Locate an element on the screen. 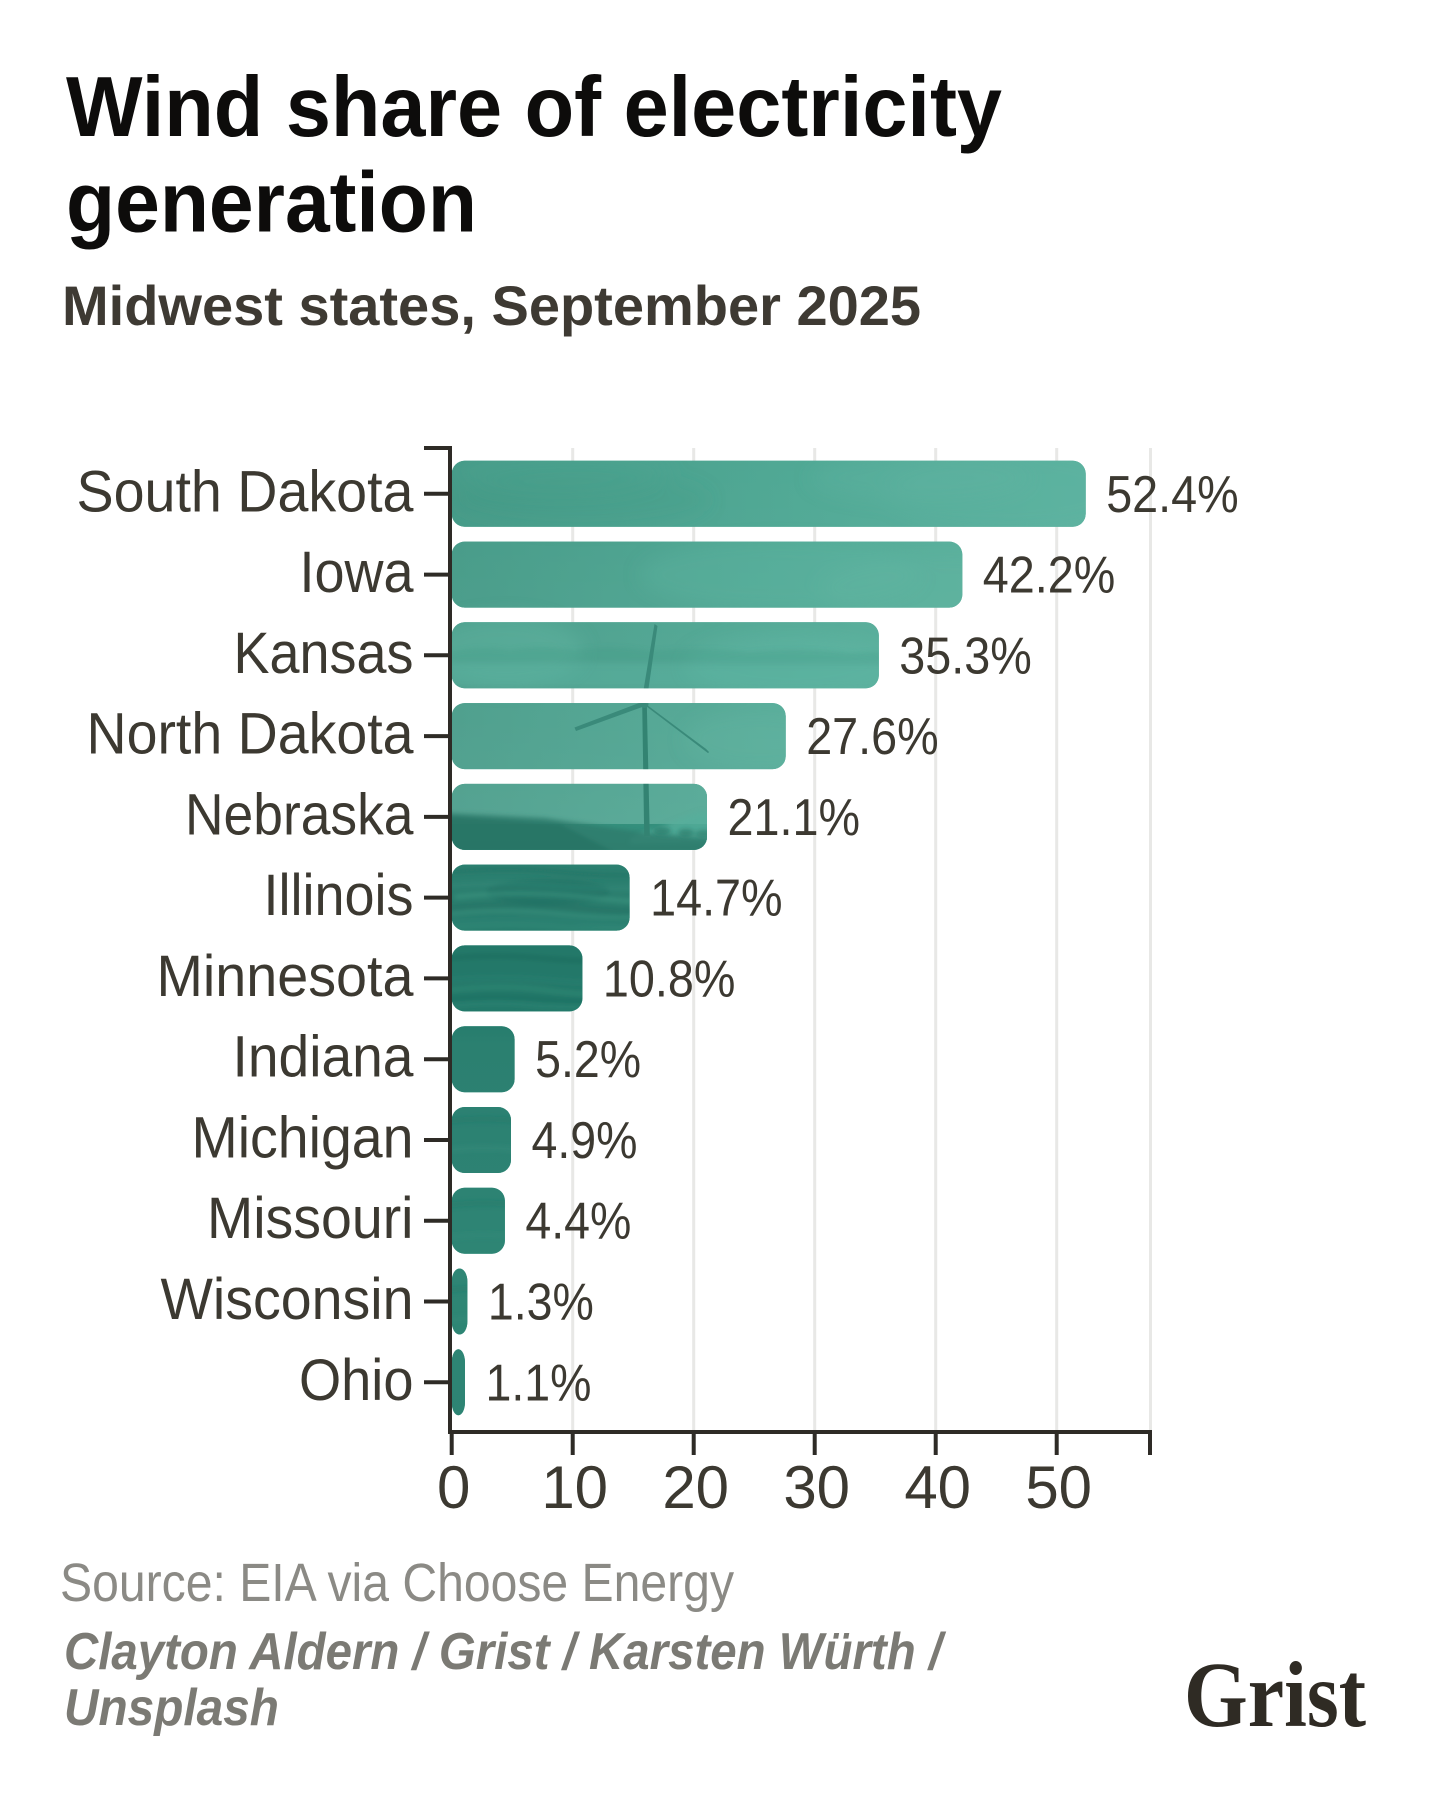 Image resolution: width=1440 pixels, height=1800 pixels. svg-text: Missouri is located at coordinates (310, 1218).